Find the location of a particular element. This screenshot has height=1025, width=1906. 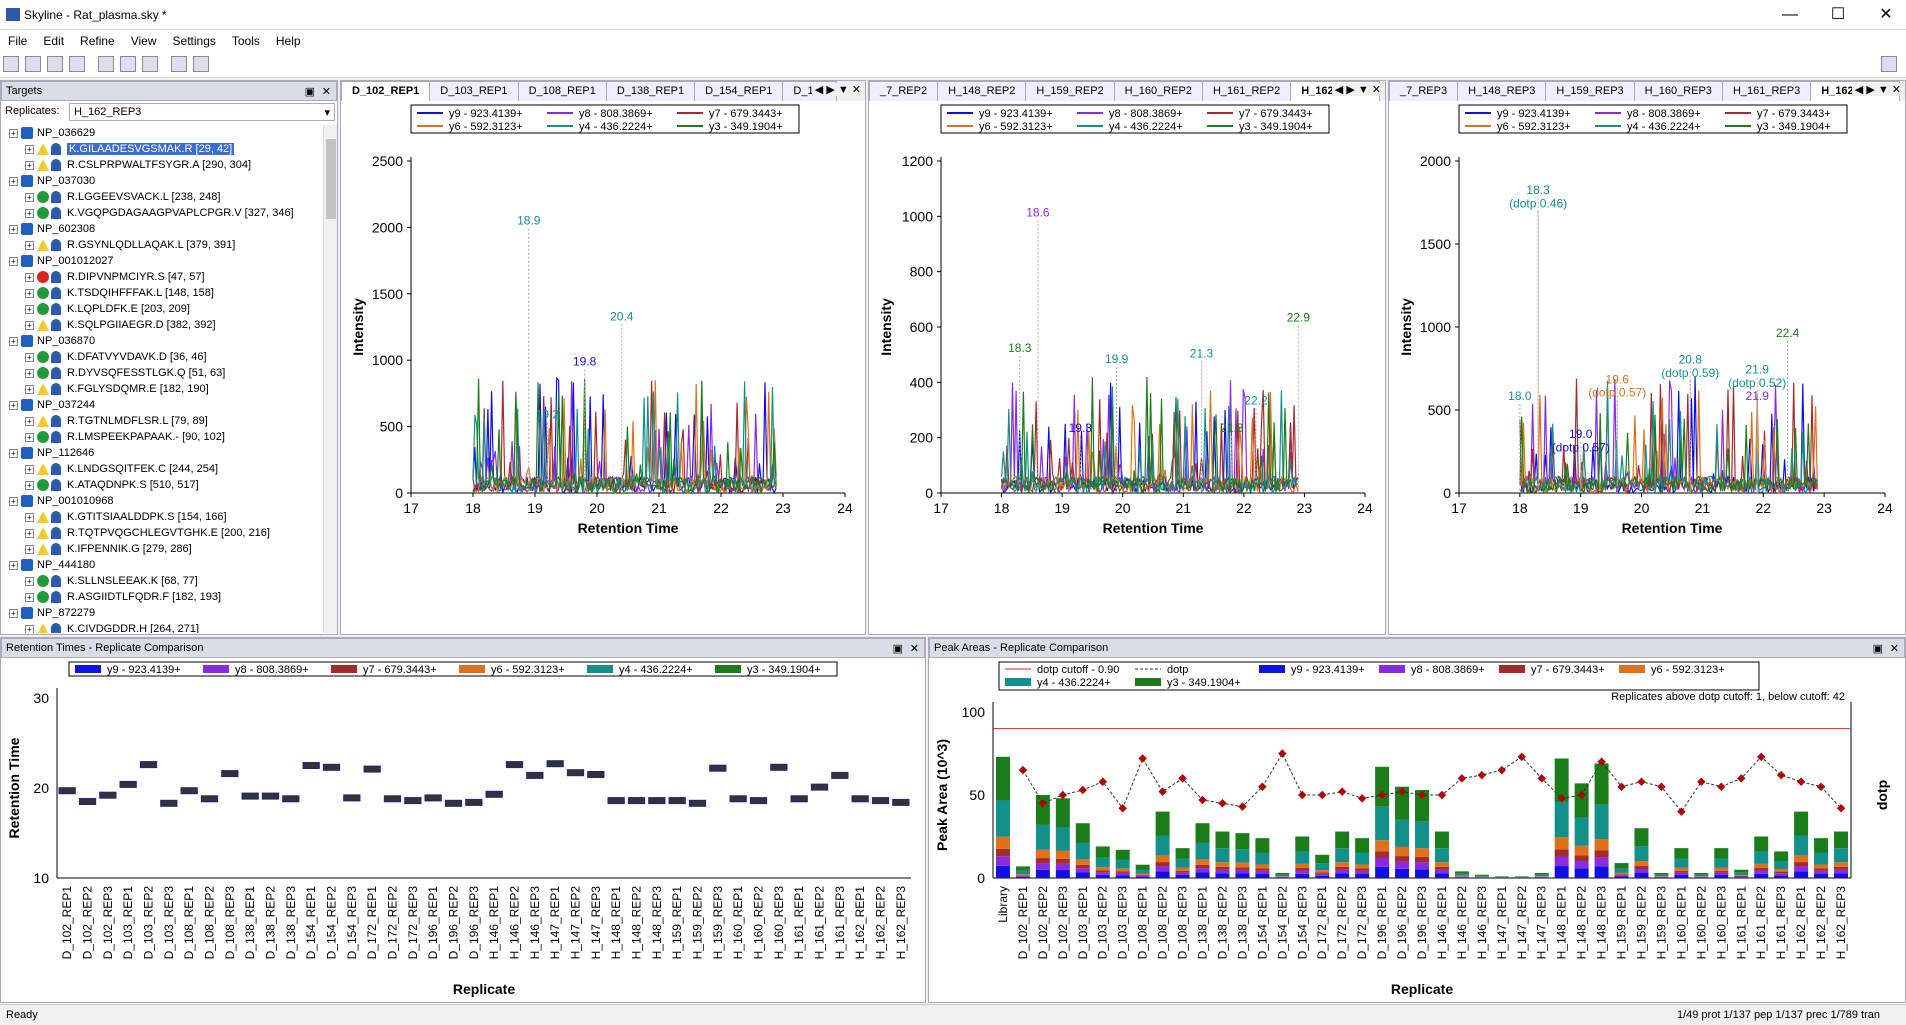

menu-file: File is located at coordinates (18, 41).